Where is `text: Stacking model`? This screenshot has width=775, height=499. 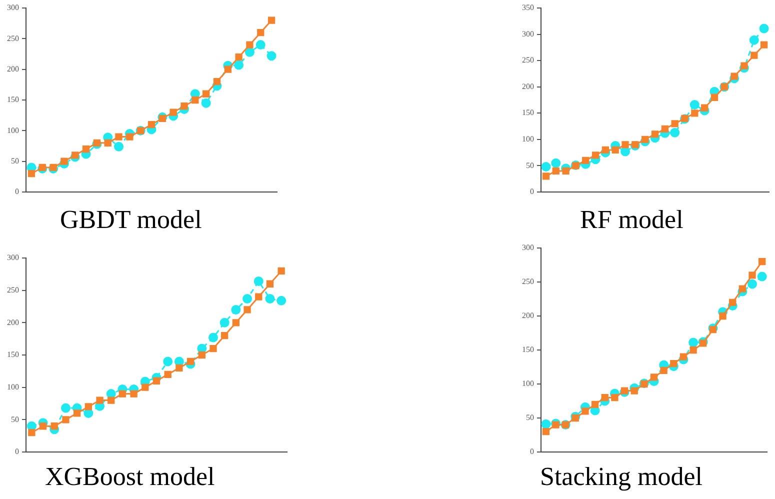
text: Stacking model is located at coordinates (621, 477).